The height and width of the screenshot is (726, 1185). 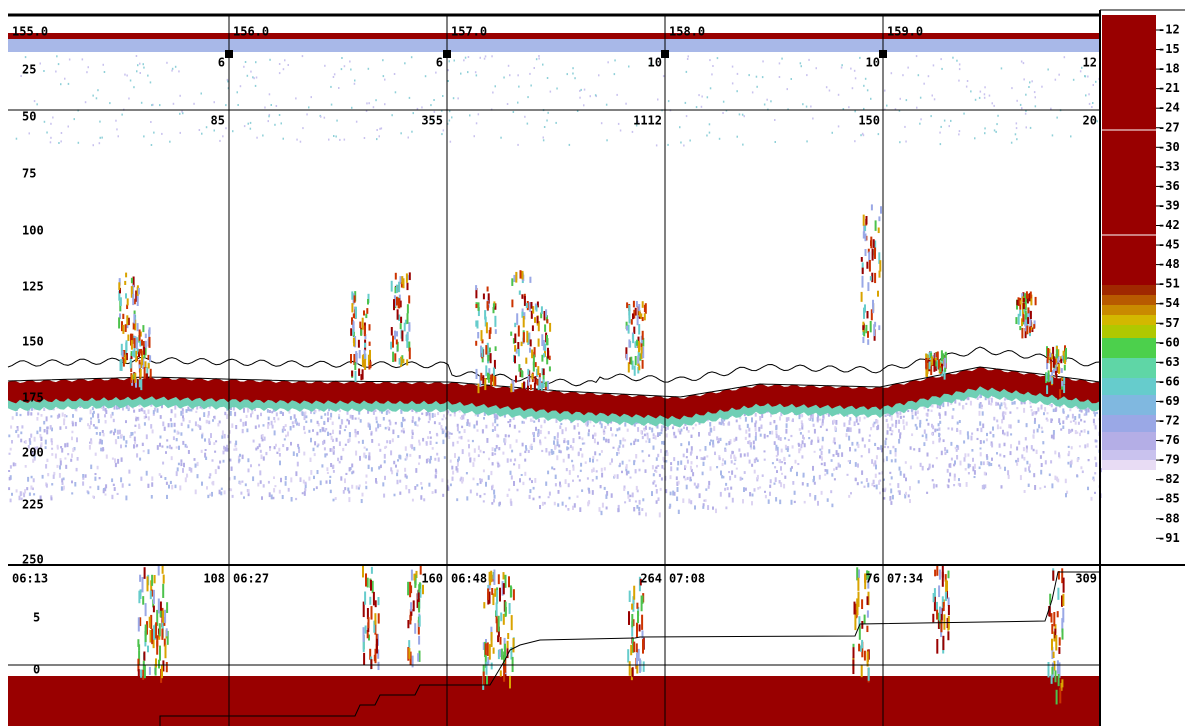 I want to click on scale-label: -18, so click(x=1169, y=69).